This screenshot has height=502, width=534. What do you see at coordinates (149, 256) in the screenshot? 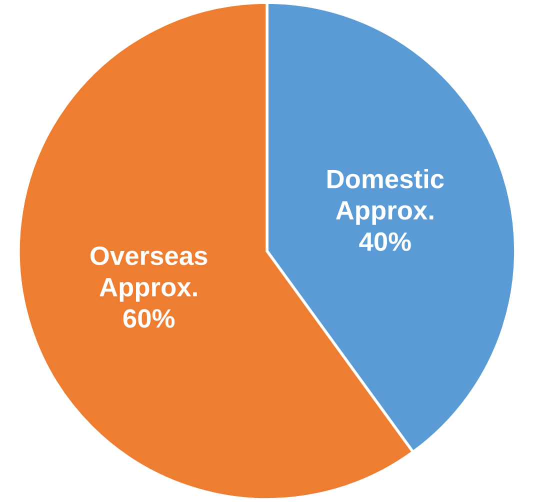
I see `slice-label: Overseas` at bounding box center [149, 256].